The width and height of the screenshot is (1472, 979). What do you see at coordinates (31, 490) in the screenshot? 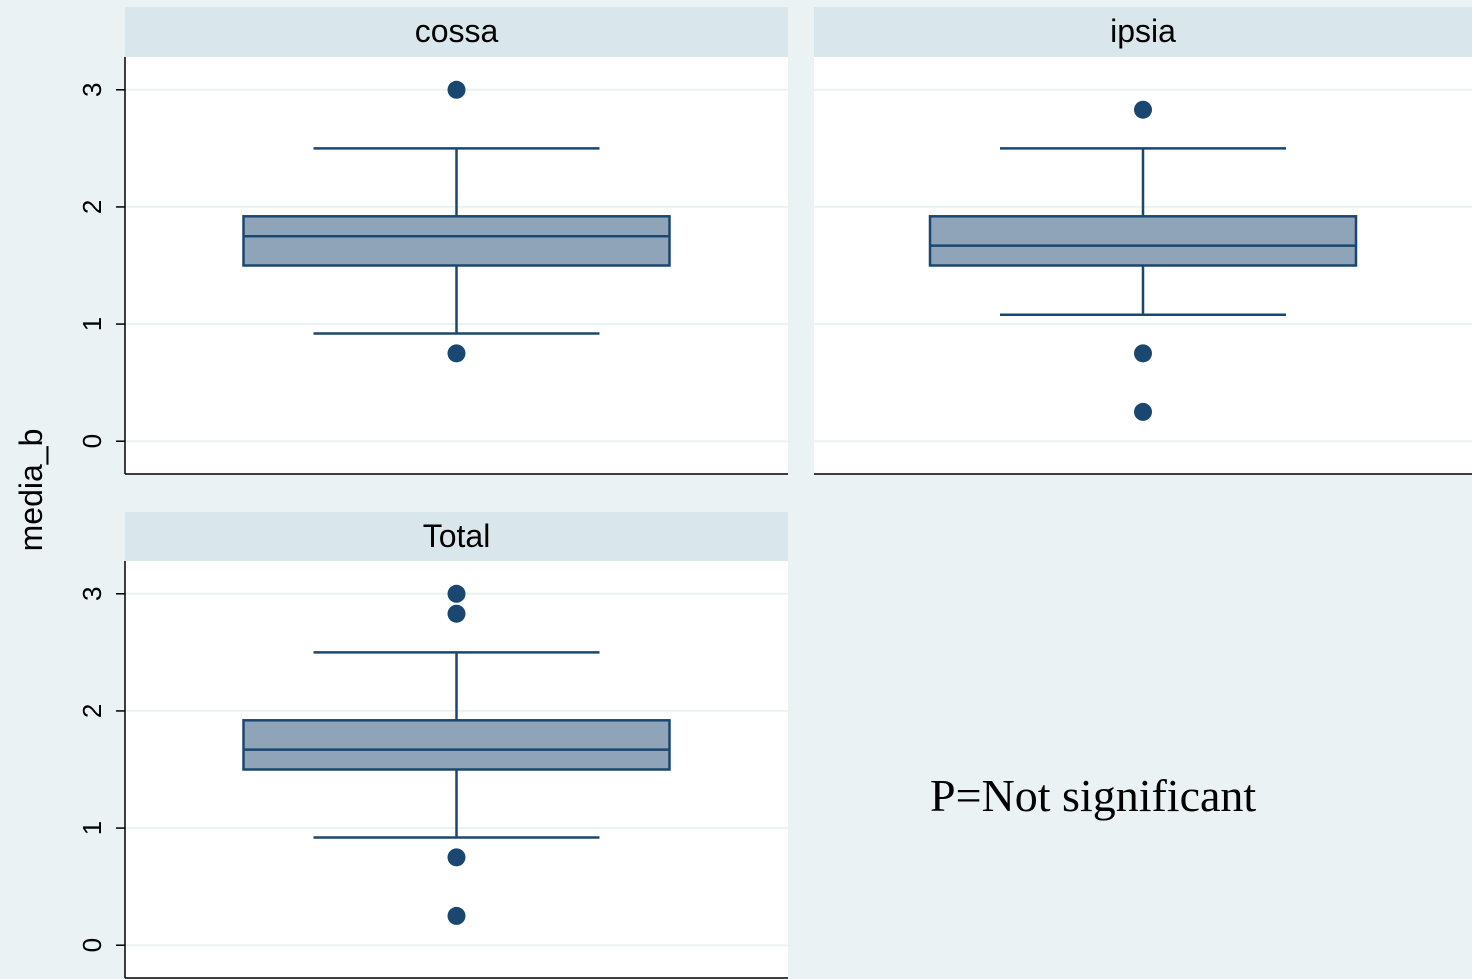
I see `y-axis-label: media_b` at bounding box center [31, 490].